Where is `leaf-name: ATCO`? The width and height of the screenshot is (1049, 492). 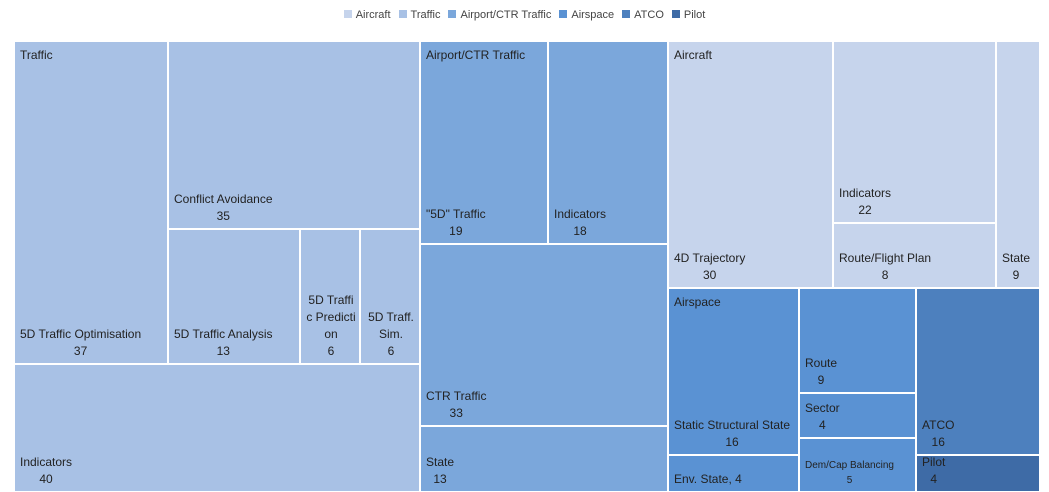 leaf-name: ATCO is located at coordinates (938, 425).